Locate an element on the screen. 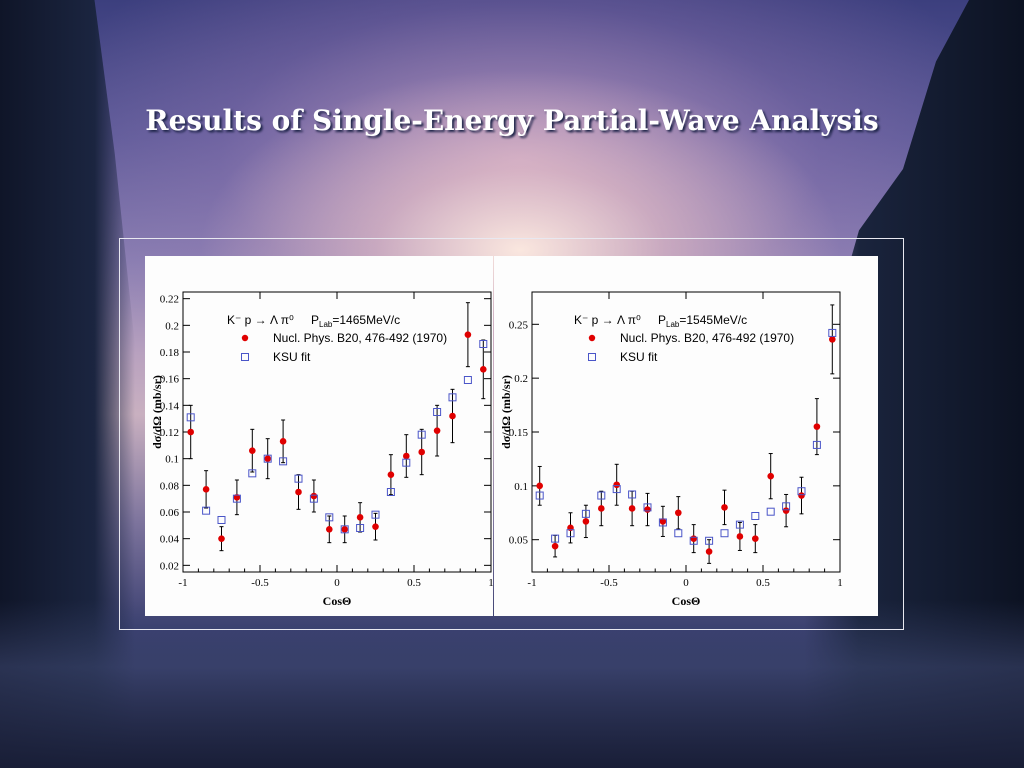 The height and width of the screenshot is (768, 1024). x-axis-label: CosΘ is located at coordinates (686, 601).